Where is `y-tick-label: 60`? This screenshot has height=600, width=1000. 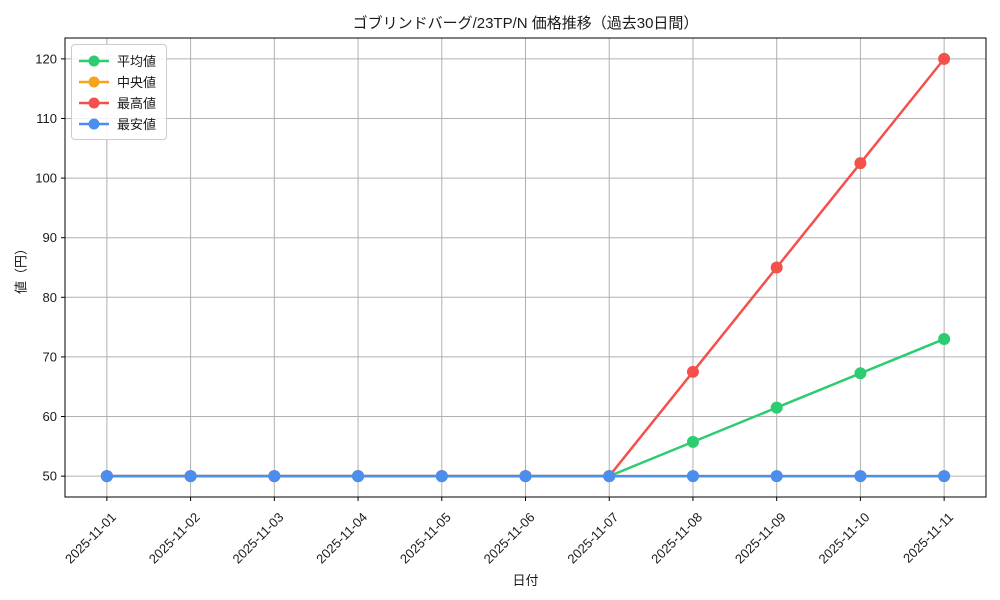
y-tick-label: 60 is located at coordinates (50, 416).